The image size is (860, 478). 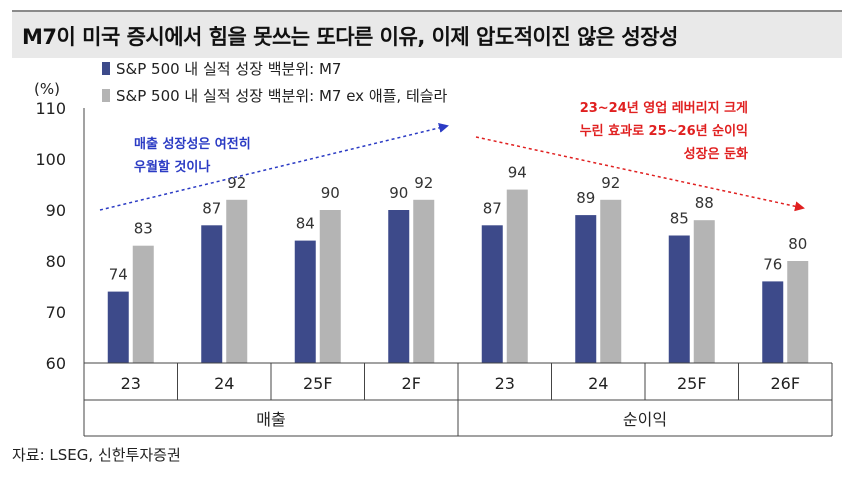 What do you see at coordinates (270, 419) in the screenshot?
I see `x-group-label: 매출` at bounding box center [270, 419].